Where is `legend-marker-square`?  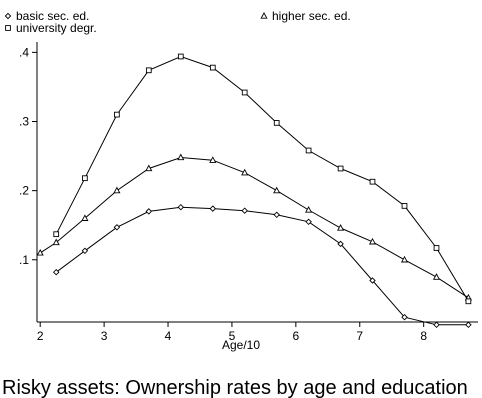
legend-marker-square is located at coordinates (8, 28).